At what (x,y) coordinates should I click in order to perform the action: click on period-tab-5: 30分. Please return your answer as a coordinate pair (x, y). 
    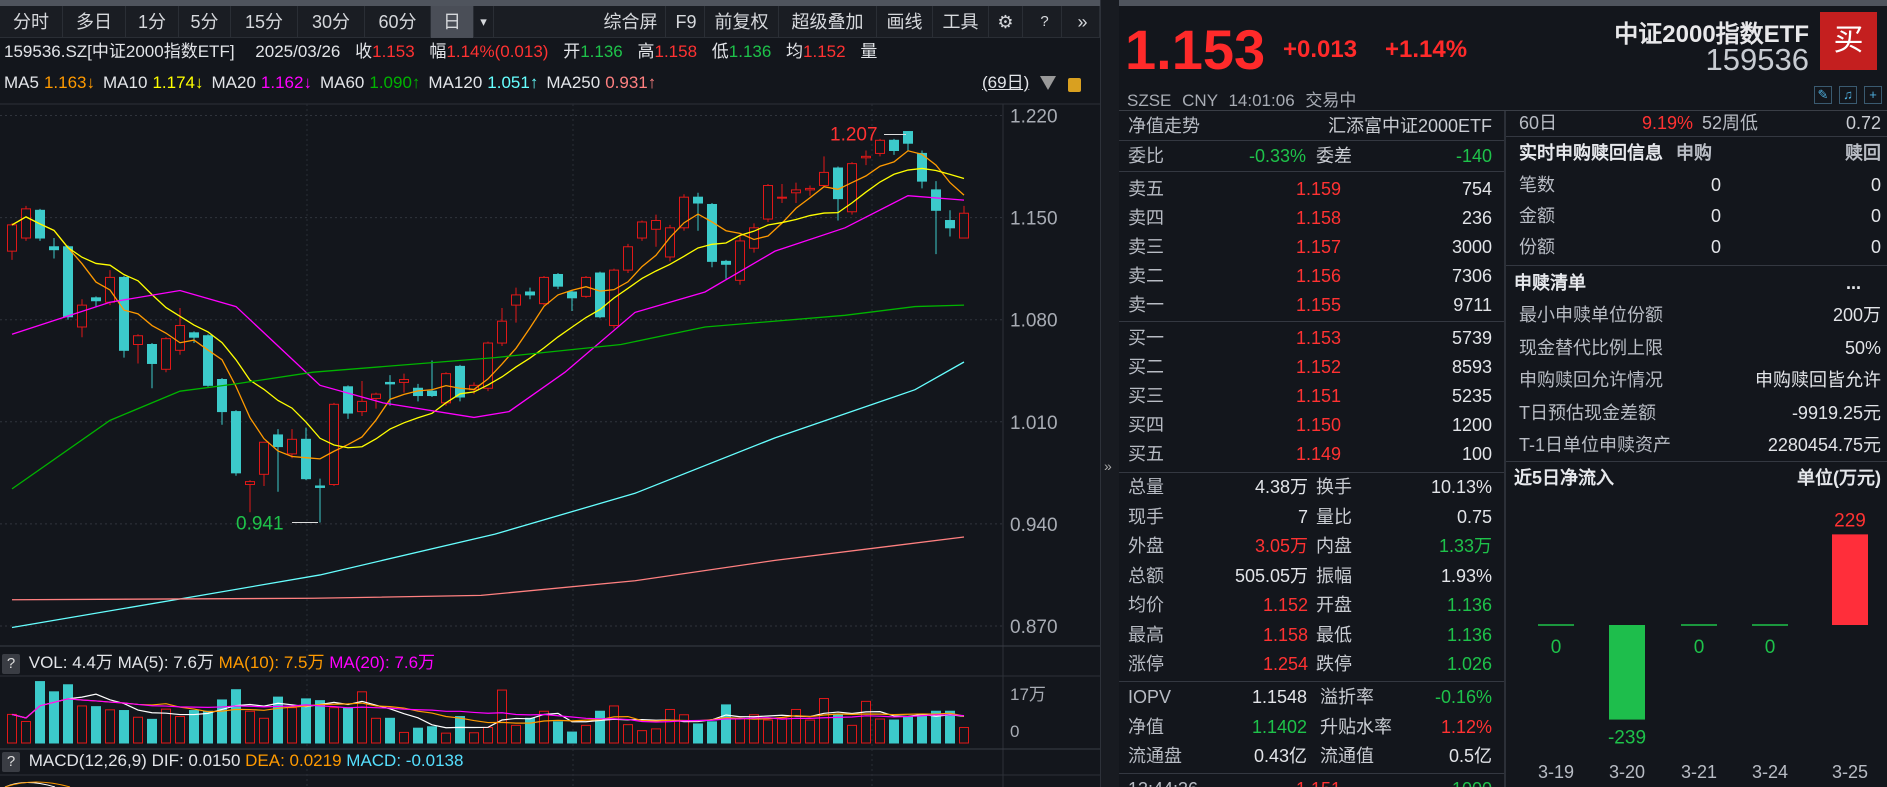
    Looking at the image, I should click on (331, 22).